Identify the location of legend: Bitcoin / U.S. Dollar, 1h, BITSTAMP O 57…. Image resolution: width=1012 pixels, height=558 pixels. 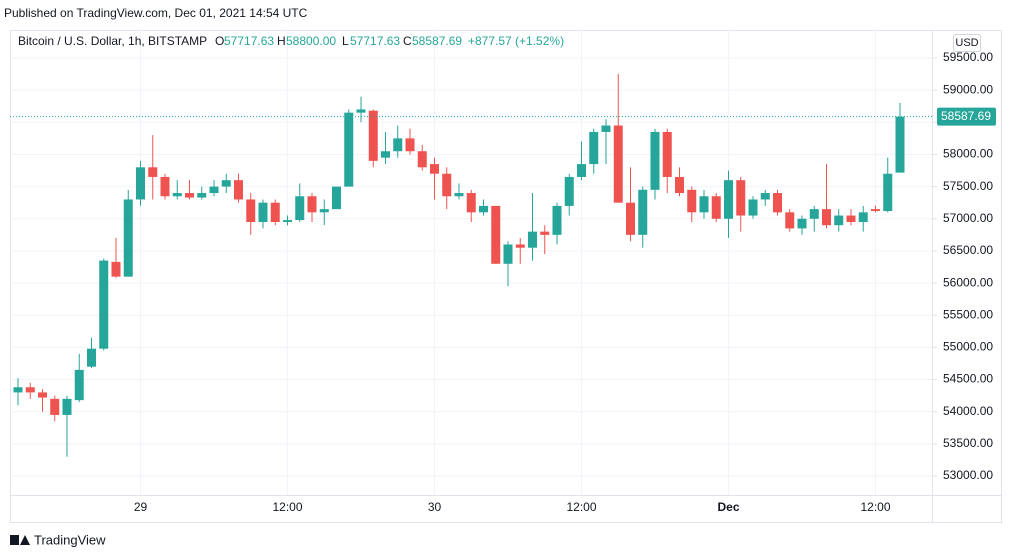
(291, 41).